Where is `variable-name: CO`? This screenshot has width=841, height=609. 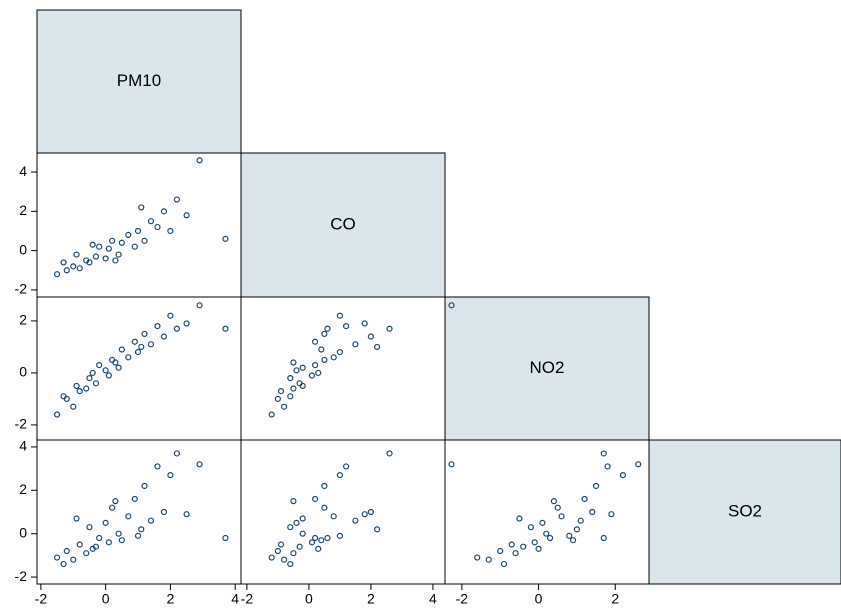
variable-name: CO is located at coordinates (343, 223).